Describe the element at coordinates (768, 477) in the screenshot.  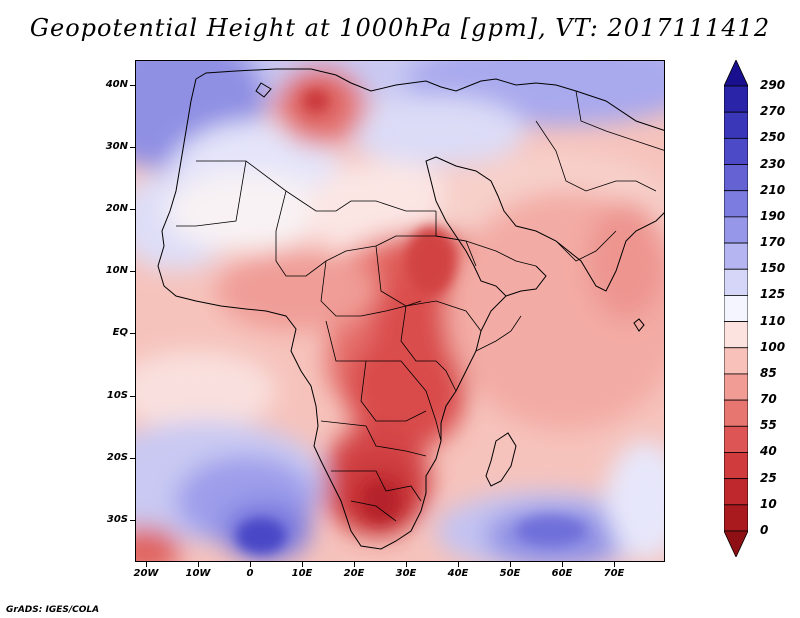
I see `colorbar-level-label: 25` at that location.